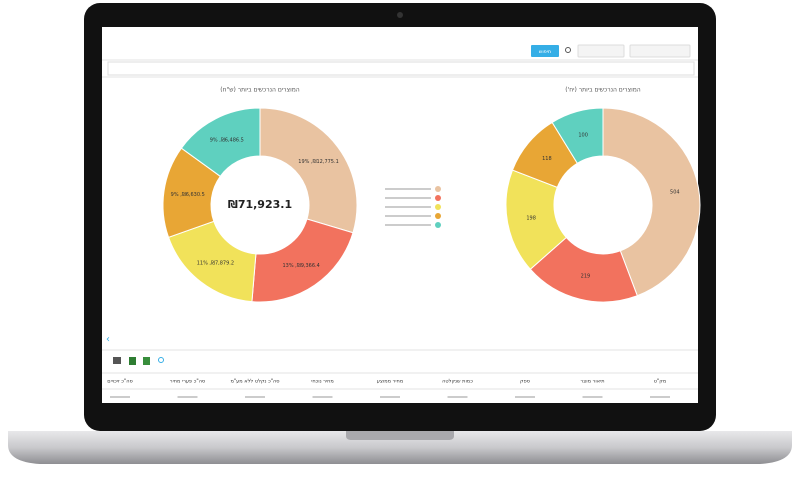 Image resolution: width=800 pixels, height=497 pixels. What do you see at coordinates (400, 15) in the screenshot?
I see `camera` at bounding box center [400, 15].